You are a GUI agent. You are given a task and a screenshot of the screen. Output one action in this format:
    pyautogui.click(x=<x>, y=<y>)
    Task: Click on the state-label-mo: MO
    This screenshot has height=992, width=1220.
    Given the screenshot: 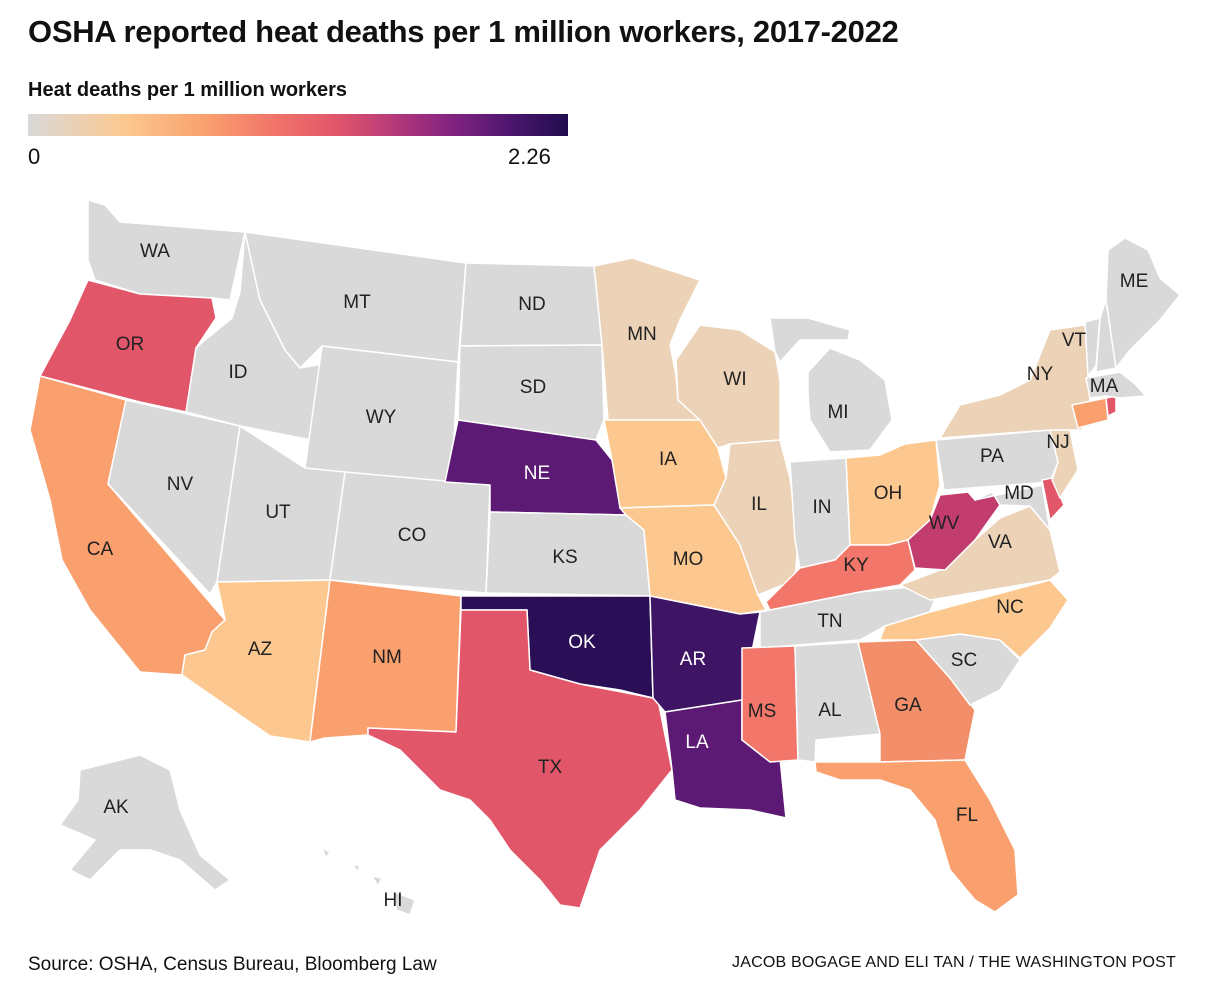 What is the action you would take?
    pyautogui.click(x=688, y=559)
    